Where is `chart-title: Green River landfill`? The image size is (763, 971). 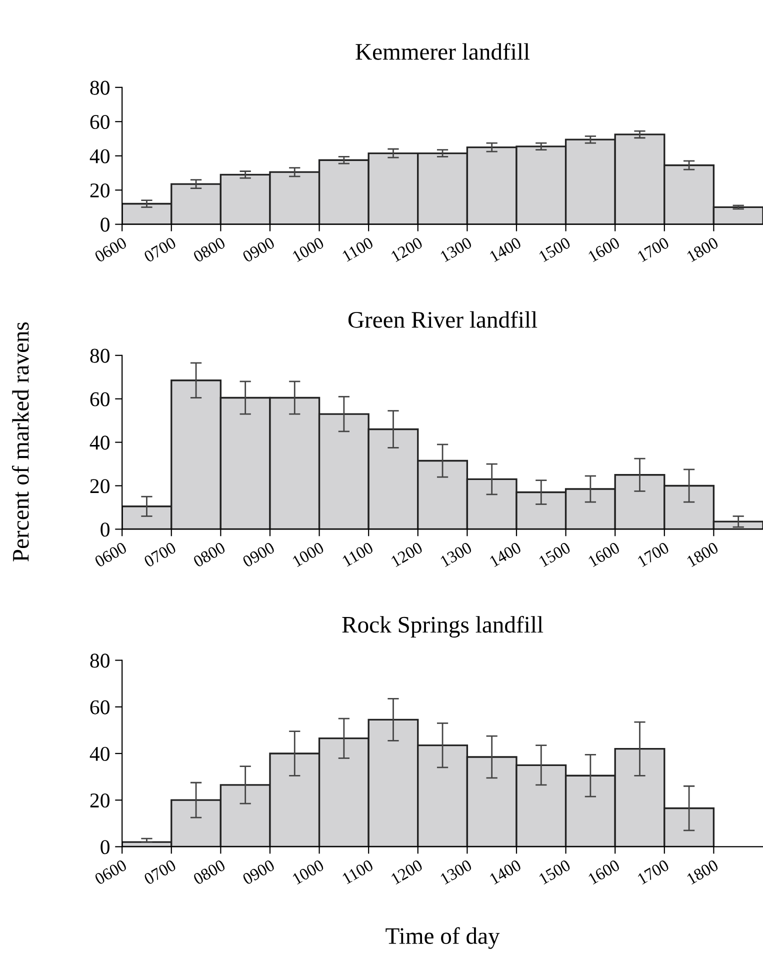 chart-title: Green River landfill is located at coordinates (443, 319).